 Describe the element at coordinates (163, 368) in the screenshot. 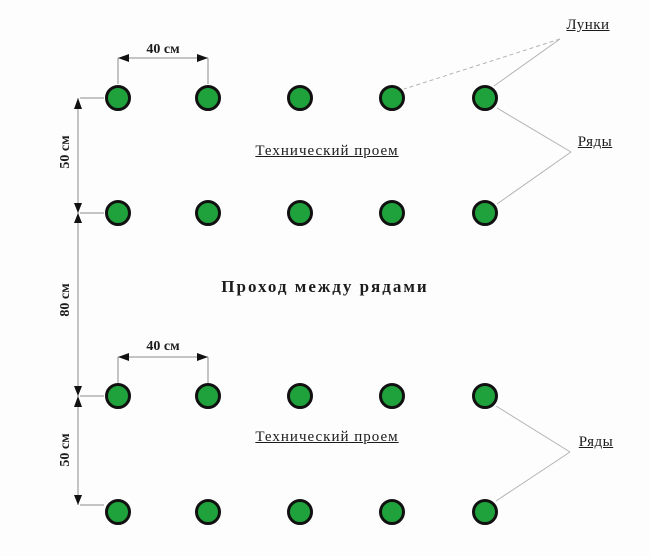

I see `dimension-40cm-bottom` at that location.